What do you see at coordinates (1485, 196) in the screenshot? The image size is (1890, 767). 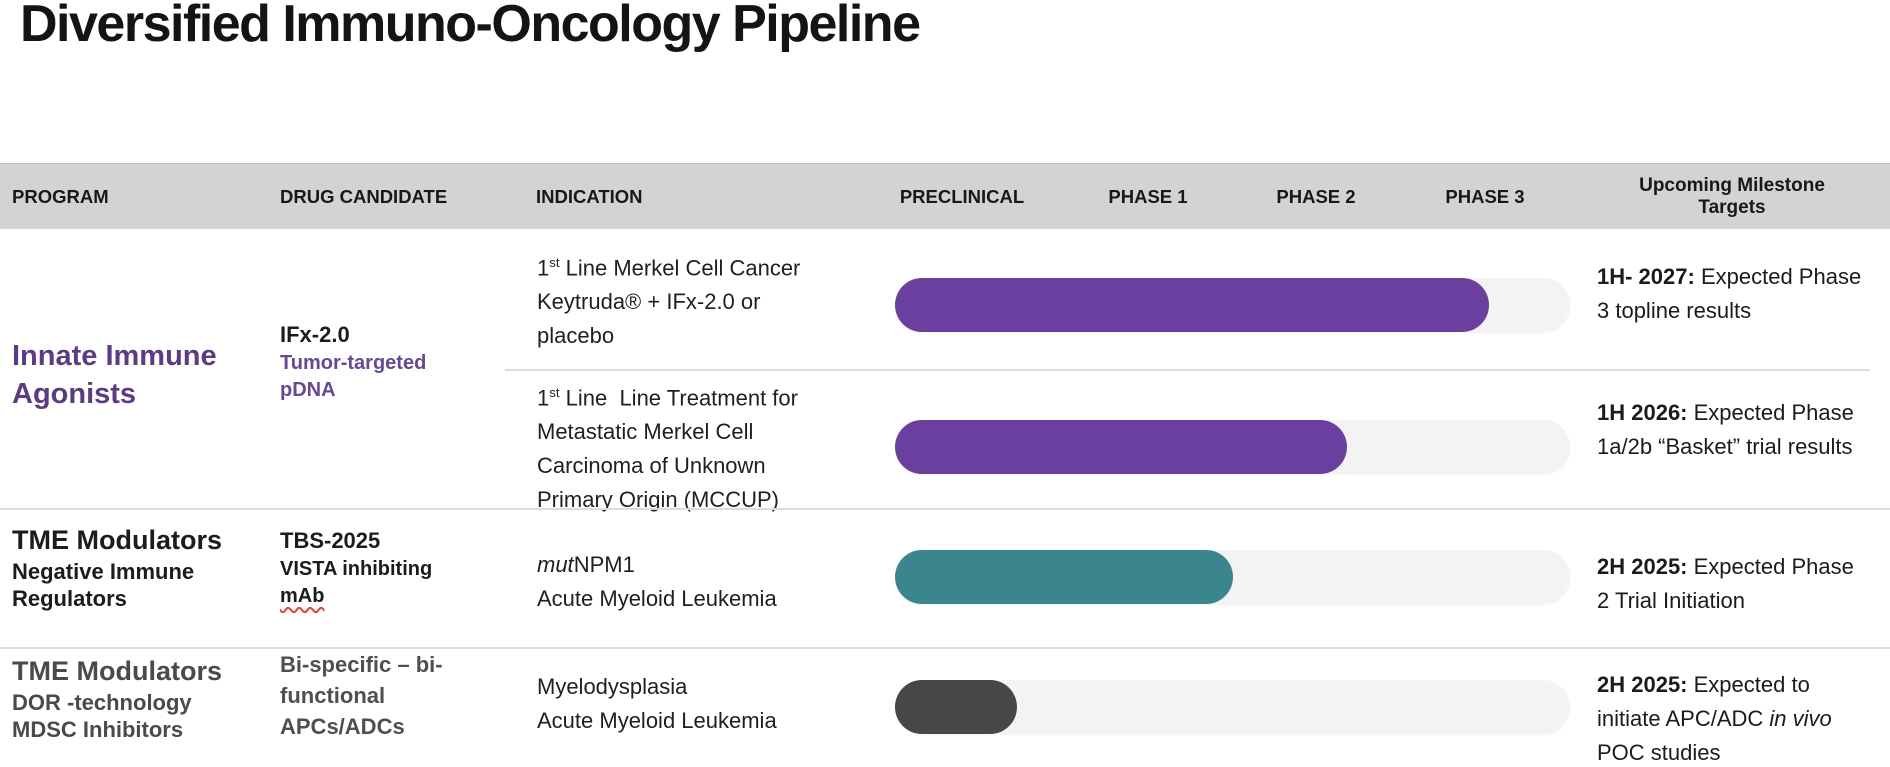 I see `column-header-phase-3: PHASE 3` at bounding box center [1485, 196].